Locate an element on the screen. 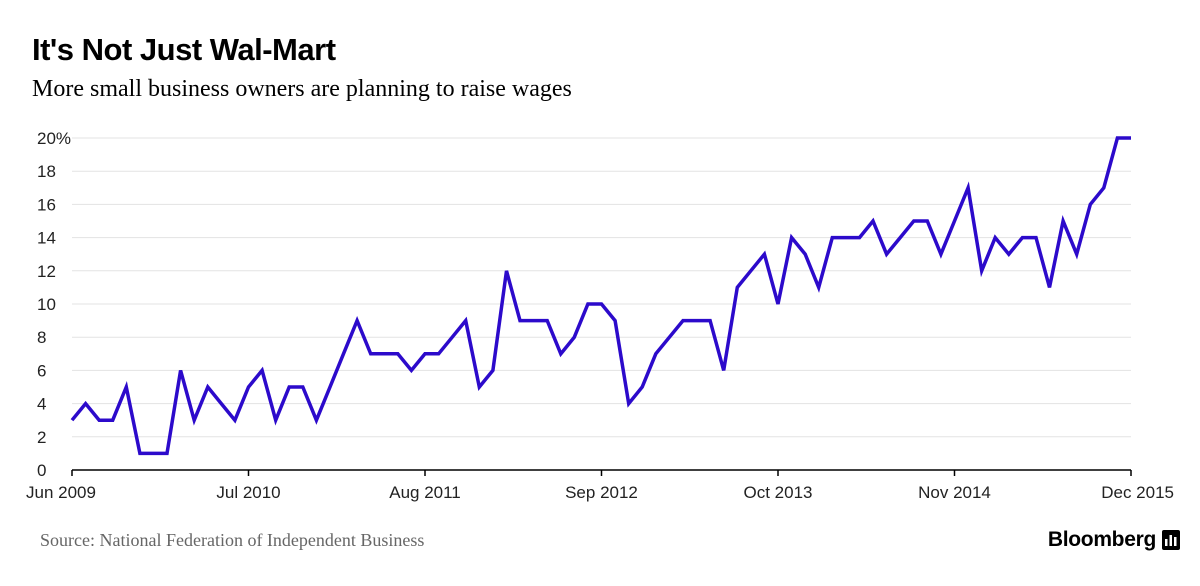 This screenshot has height=586, width=1200. x-tick-label: Nov 2014 is located at coordinates (954, 492).